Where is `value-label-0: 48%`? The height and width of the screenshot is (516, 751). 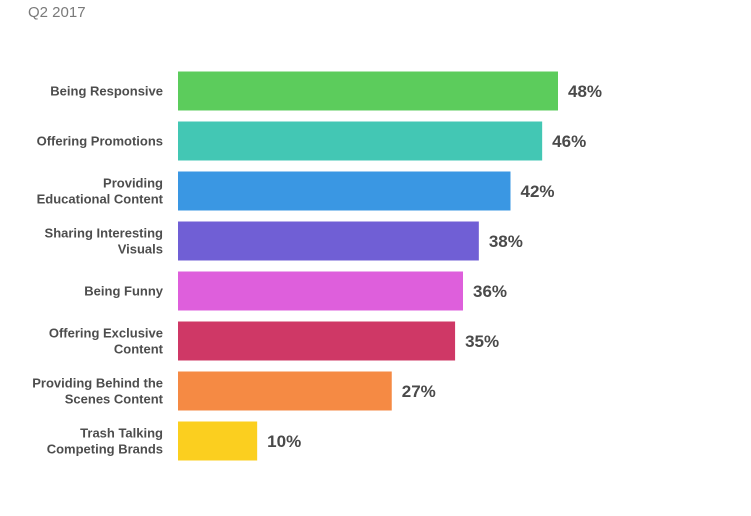
value-label-0: 48% is located at coordinates (585, 91).